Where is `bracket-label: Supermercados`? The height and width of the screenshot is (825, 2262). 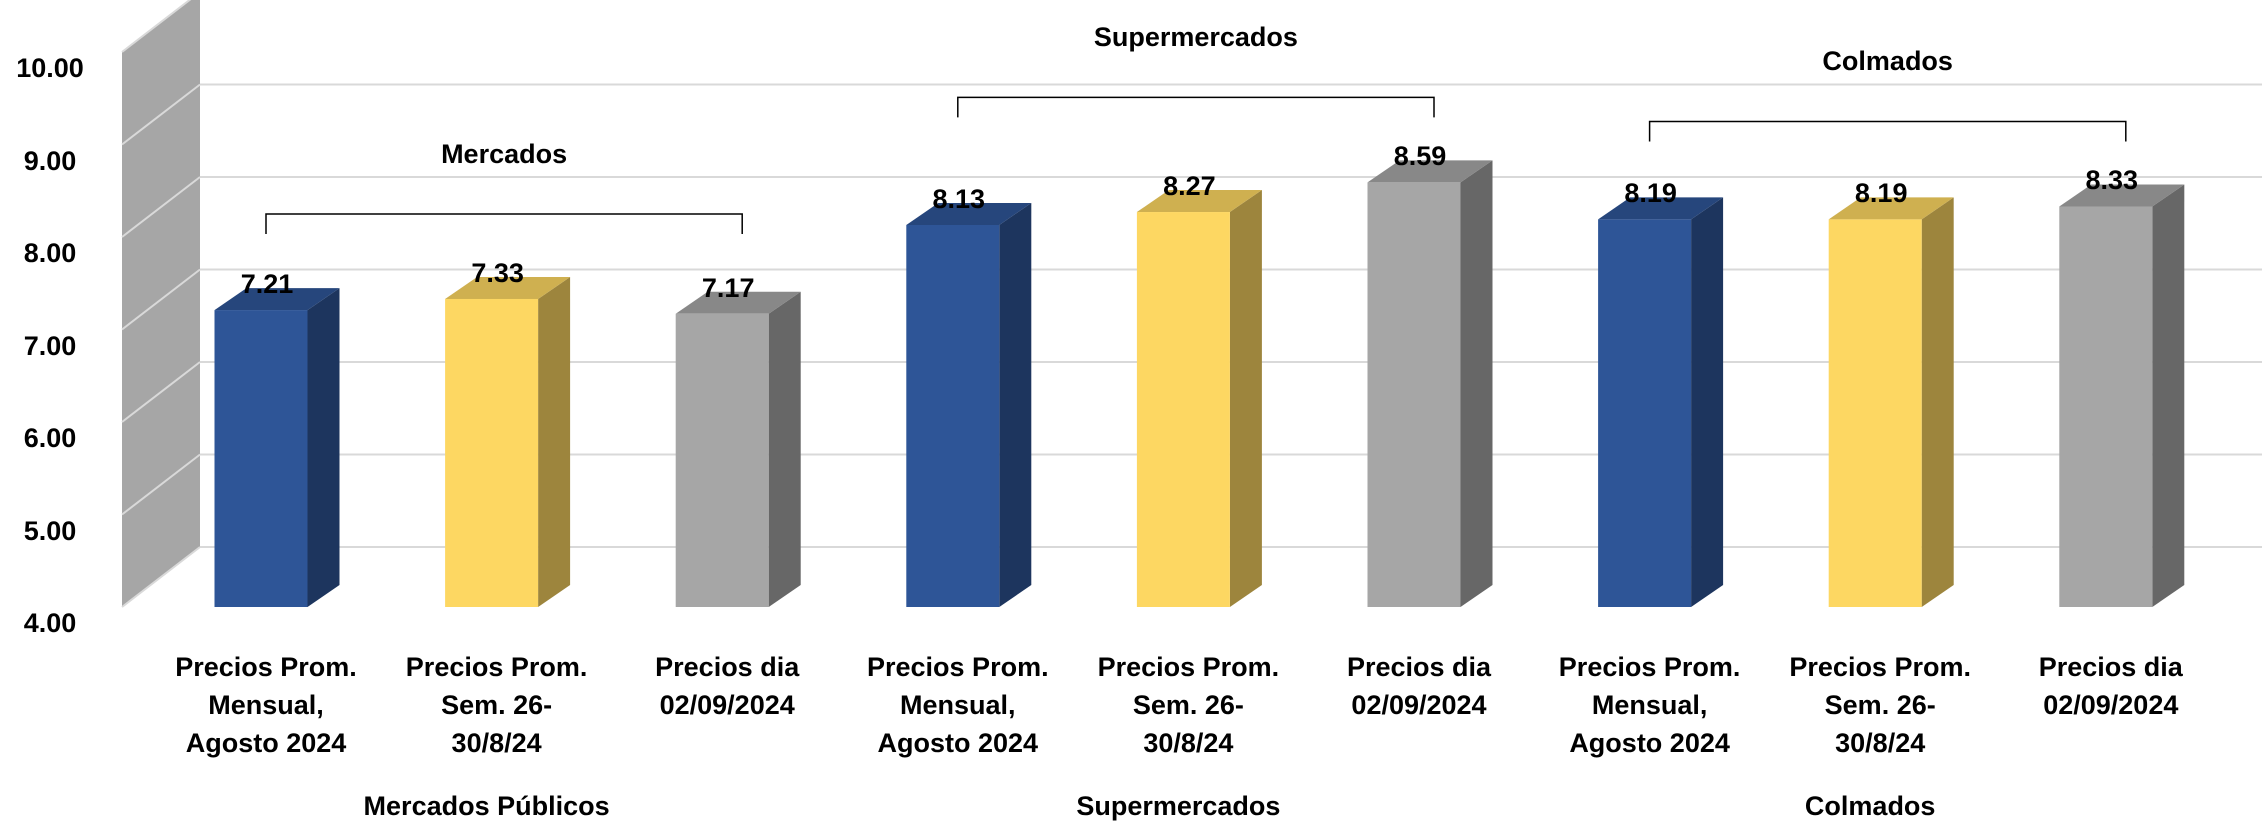 bracket-label: Supermercados is located at coordinates (1195, 37).